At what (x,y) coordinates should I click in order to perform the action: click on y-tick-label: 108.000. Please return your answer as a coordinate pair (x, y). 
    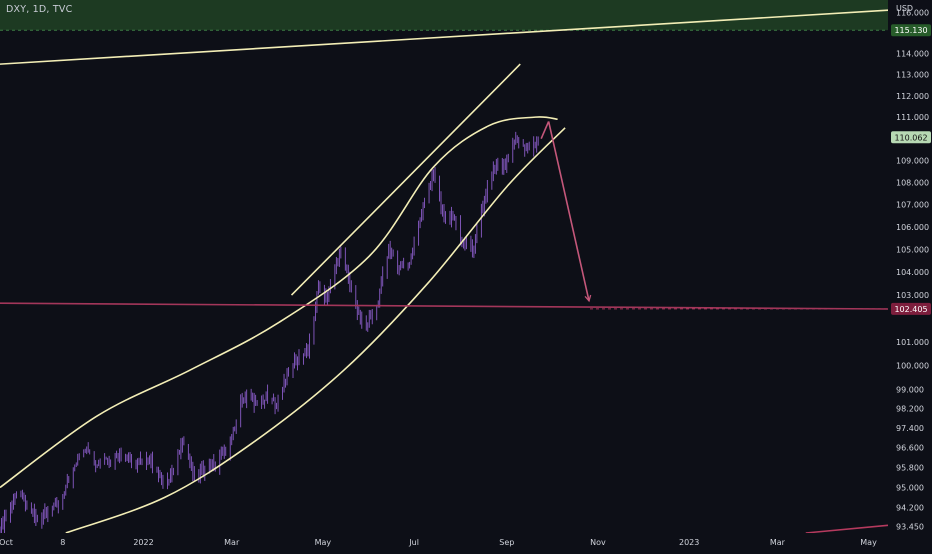
    Looking at the image, I should click on (912, 182).